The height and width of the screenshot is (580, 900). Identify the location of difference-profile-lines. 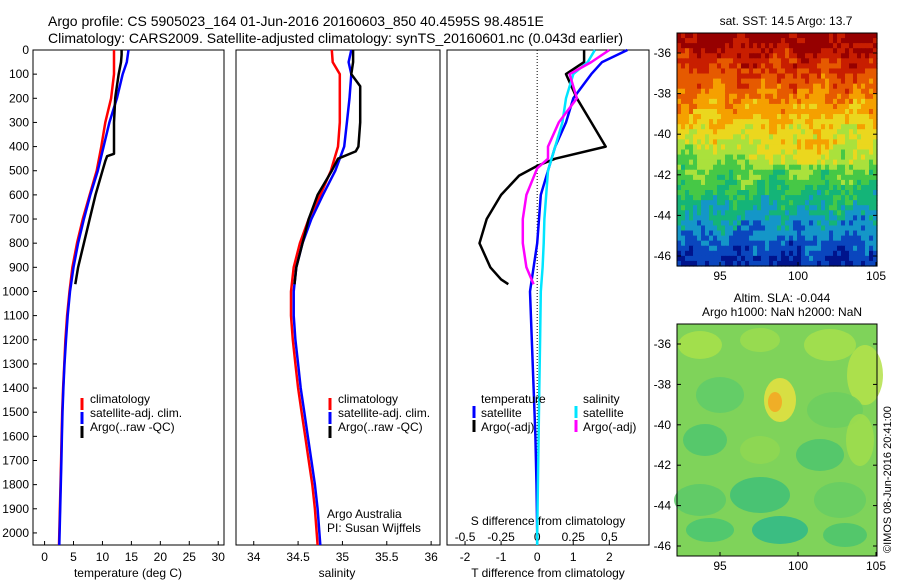
(553, 296).